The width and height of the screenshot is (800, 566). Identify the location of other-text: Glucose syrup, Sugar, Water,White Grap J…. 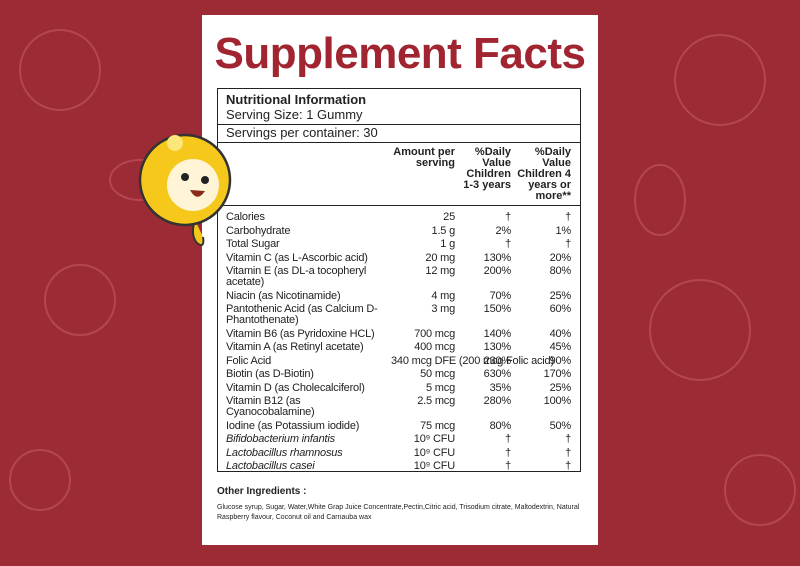
(398, 512).